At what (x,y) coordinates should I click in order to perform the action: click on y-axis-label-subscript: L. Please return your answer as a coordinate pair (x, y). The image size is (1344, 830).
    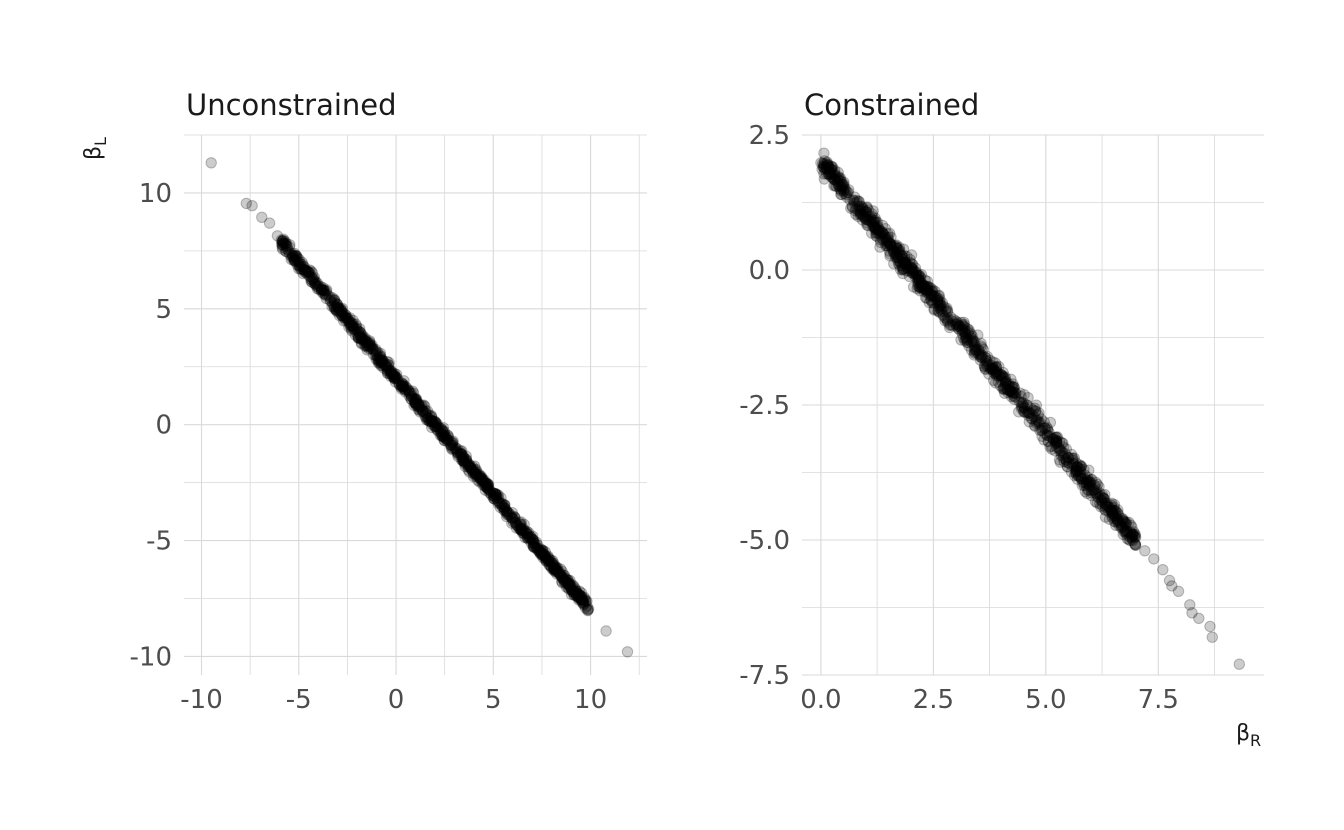
    Looking at the image, I should click on (100, 141).